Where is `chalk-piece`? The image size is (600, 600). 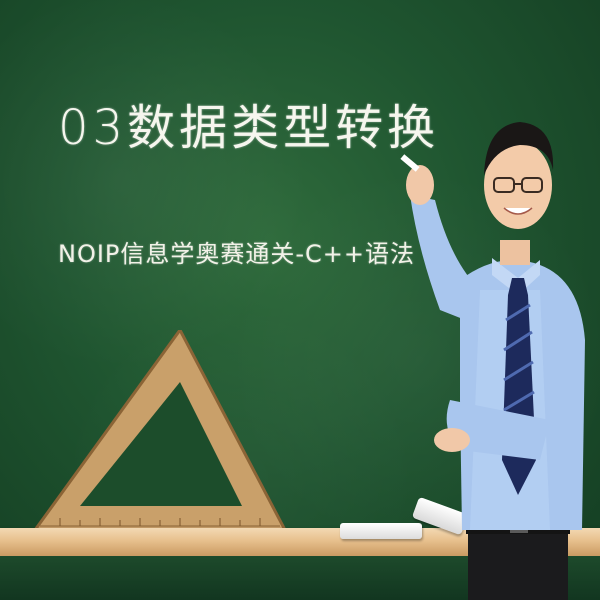
chalk-piece is located at coordinates (381, 531).